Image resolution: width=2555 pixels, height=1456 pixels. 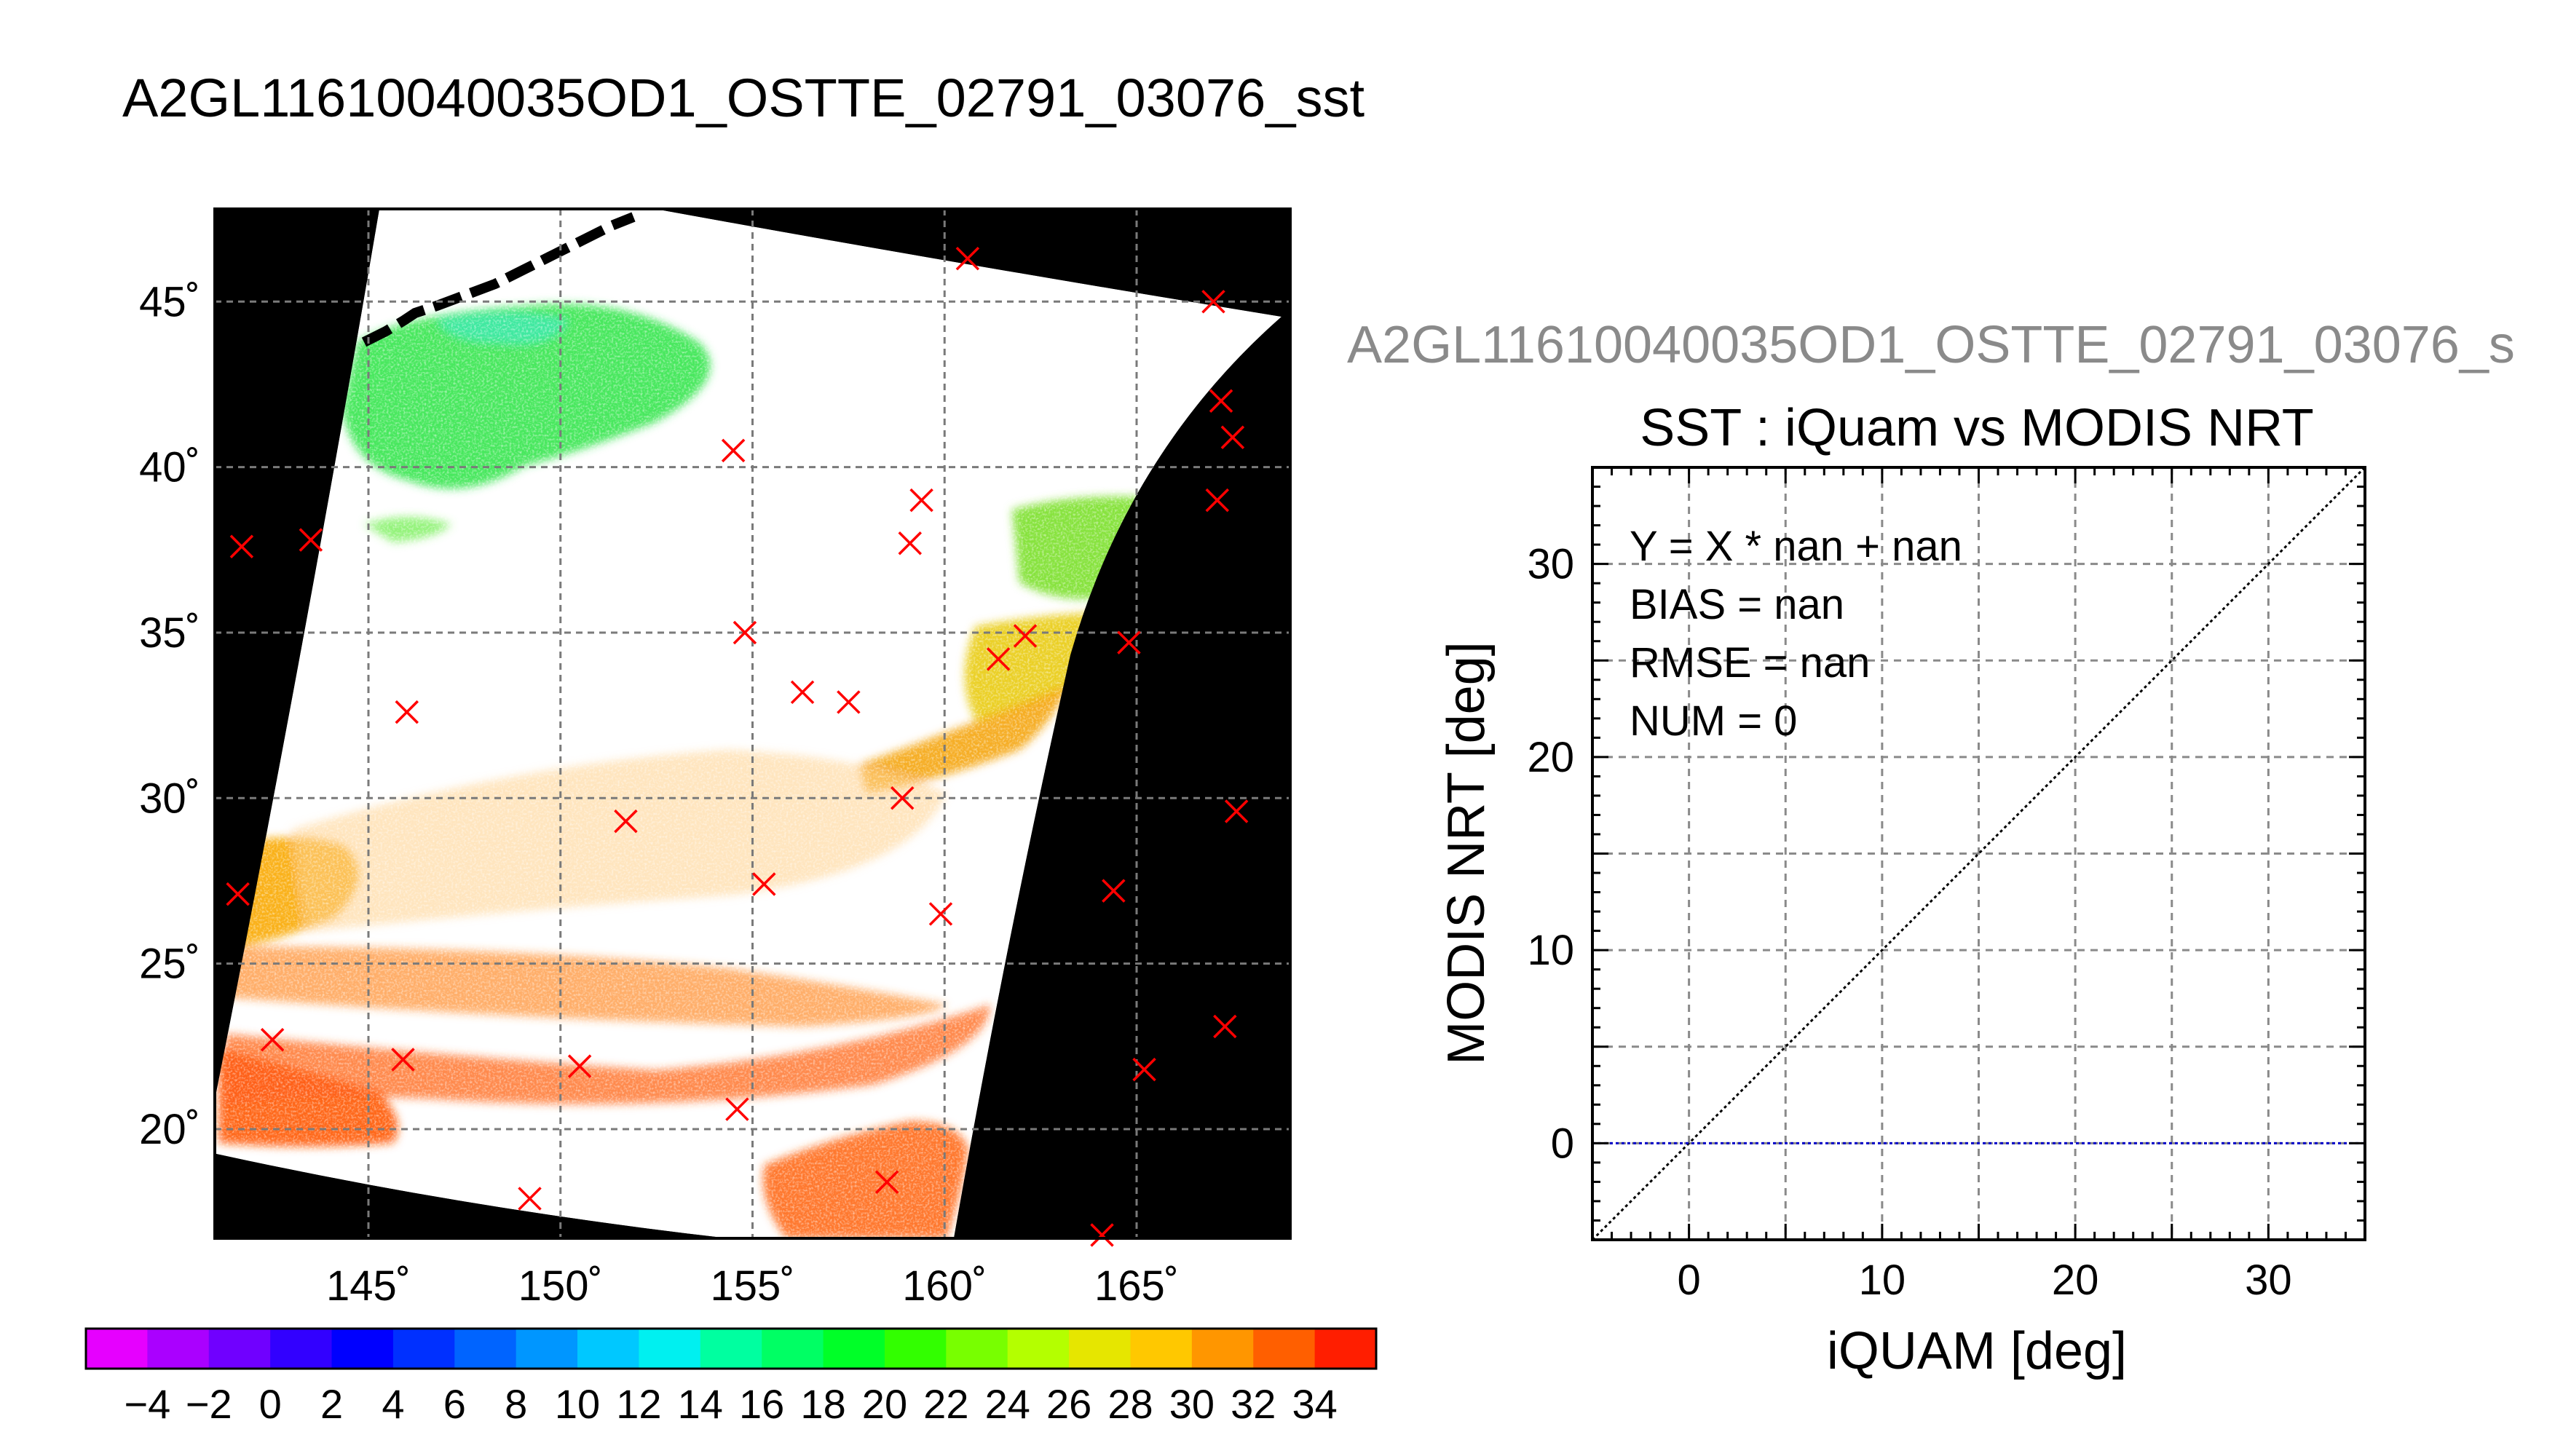 I want to click on colorbar-tick-label: 22, so click(x=945, y=1404).